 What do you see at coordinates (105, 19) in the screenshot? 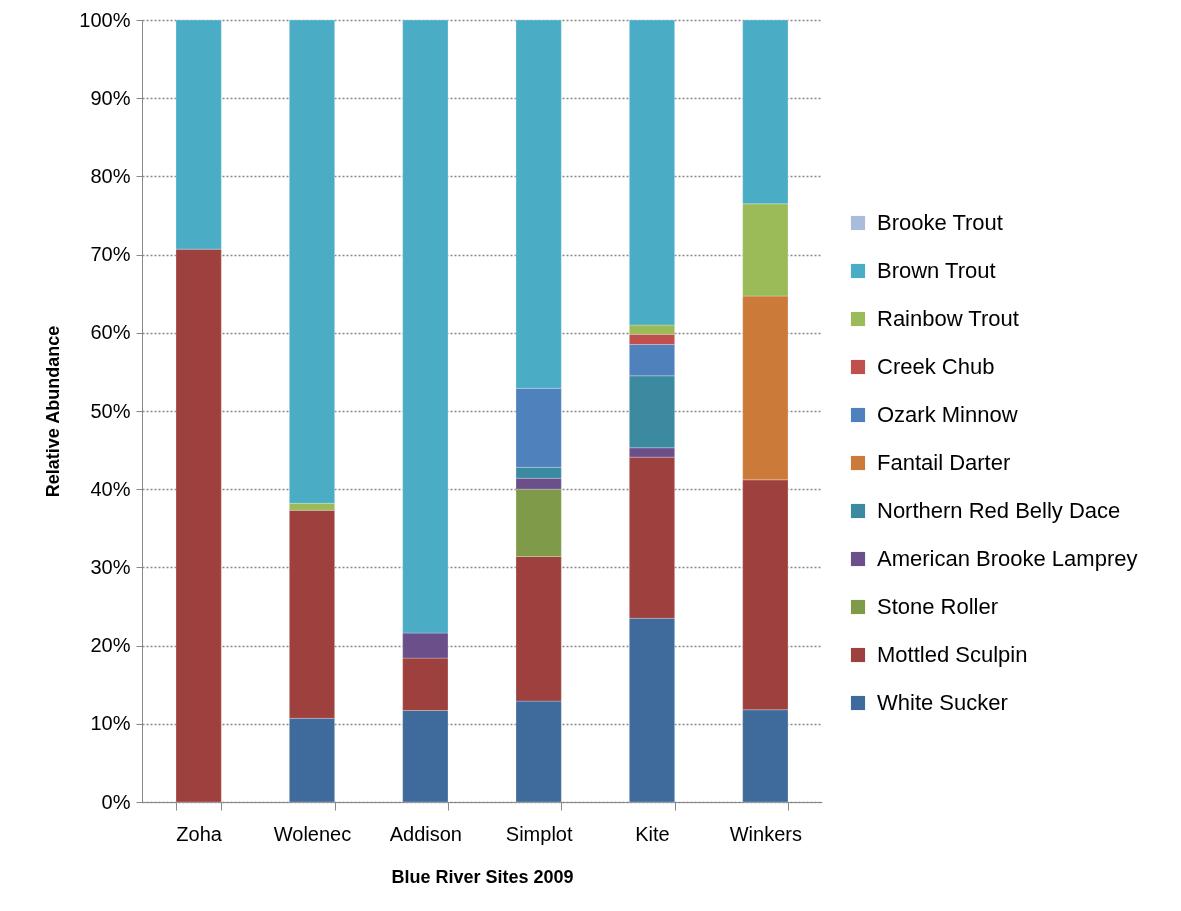
I see `y-tick-label: 100%` at bounding box center [105, 19].